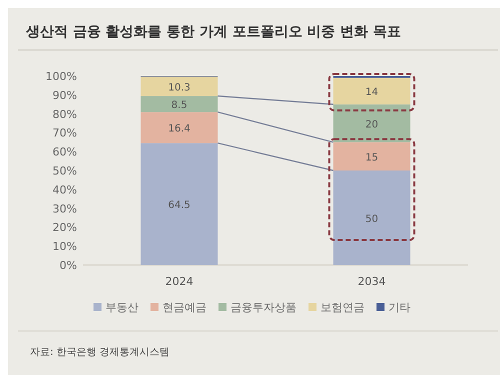  What do you see at coordinates (184, 307) in the screenshot?
I see `legend-label: 현금예금` at bounding box center [184, 307].